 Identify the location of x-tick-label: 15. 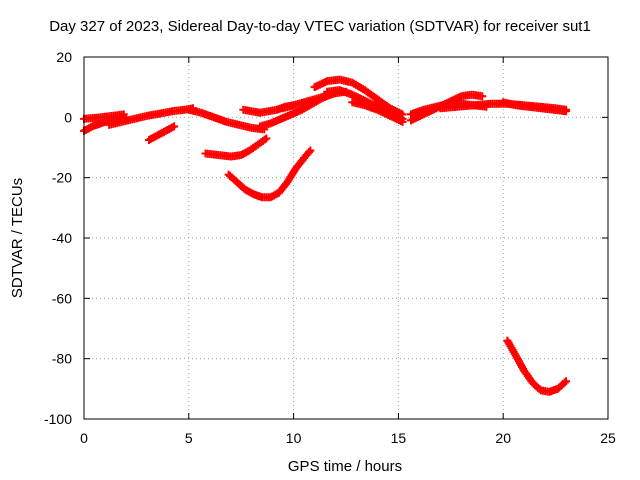
(399, 438).